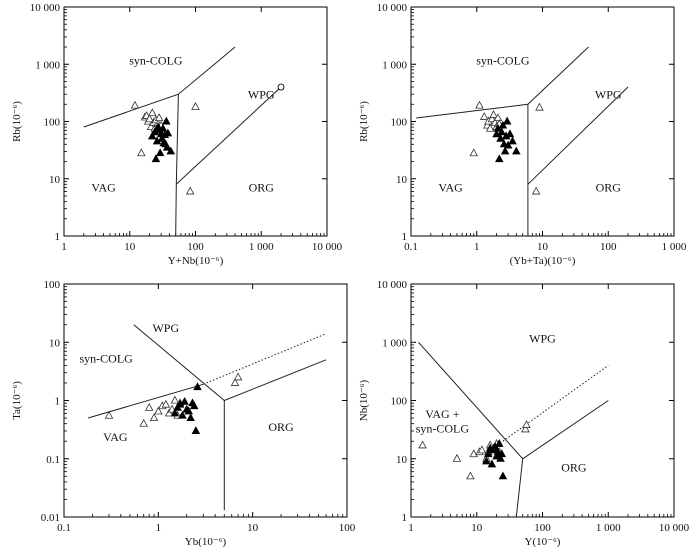 The height and width of the screenshot is (556, 692). What do you see at coordinates (64, 528) in the screenshot?
I see `x-tick-label: 0.1` at bounding box center [64, 528].